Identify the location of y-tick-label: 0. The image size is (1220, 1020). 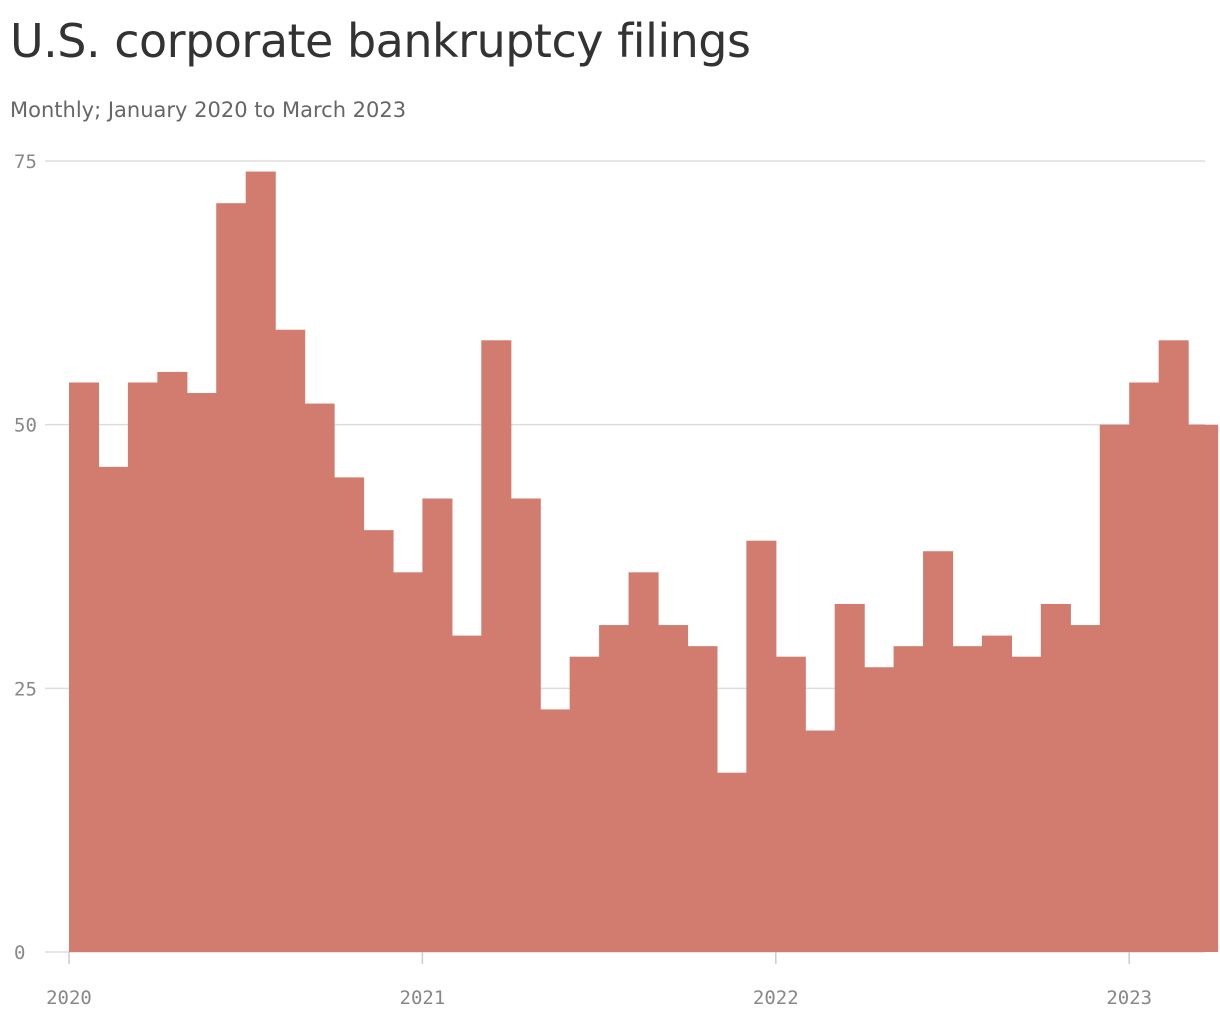
(19, 953).